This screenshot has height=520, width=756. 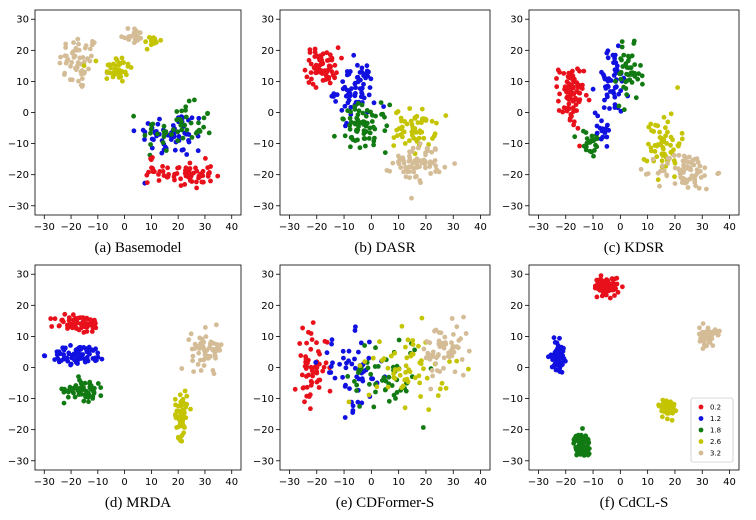 I want to click on panel-caption: (c) KDSR, so click(x=634, y=248).